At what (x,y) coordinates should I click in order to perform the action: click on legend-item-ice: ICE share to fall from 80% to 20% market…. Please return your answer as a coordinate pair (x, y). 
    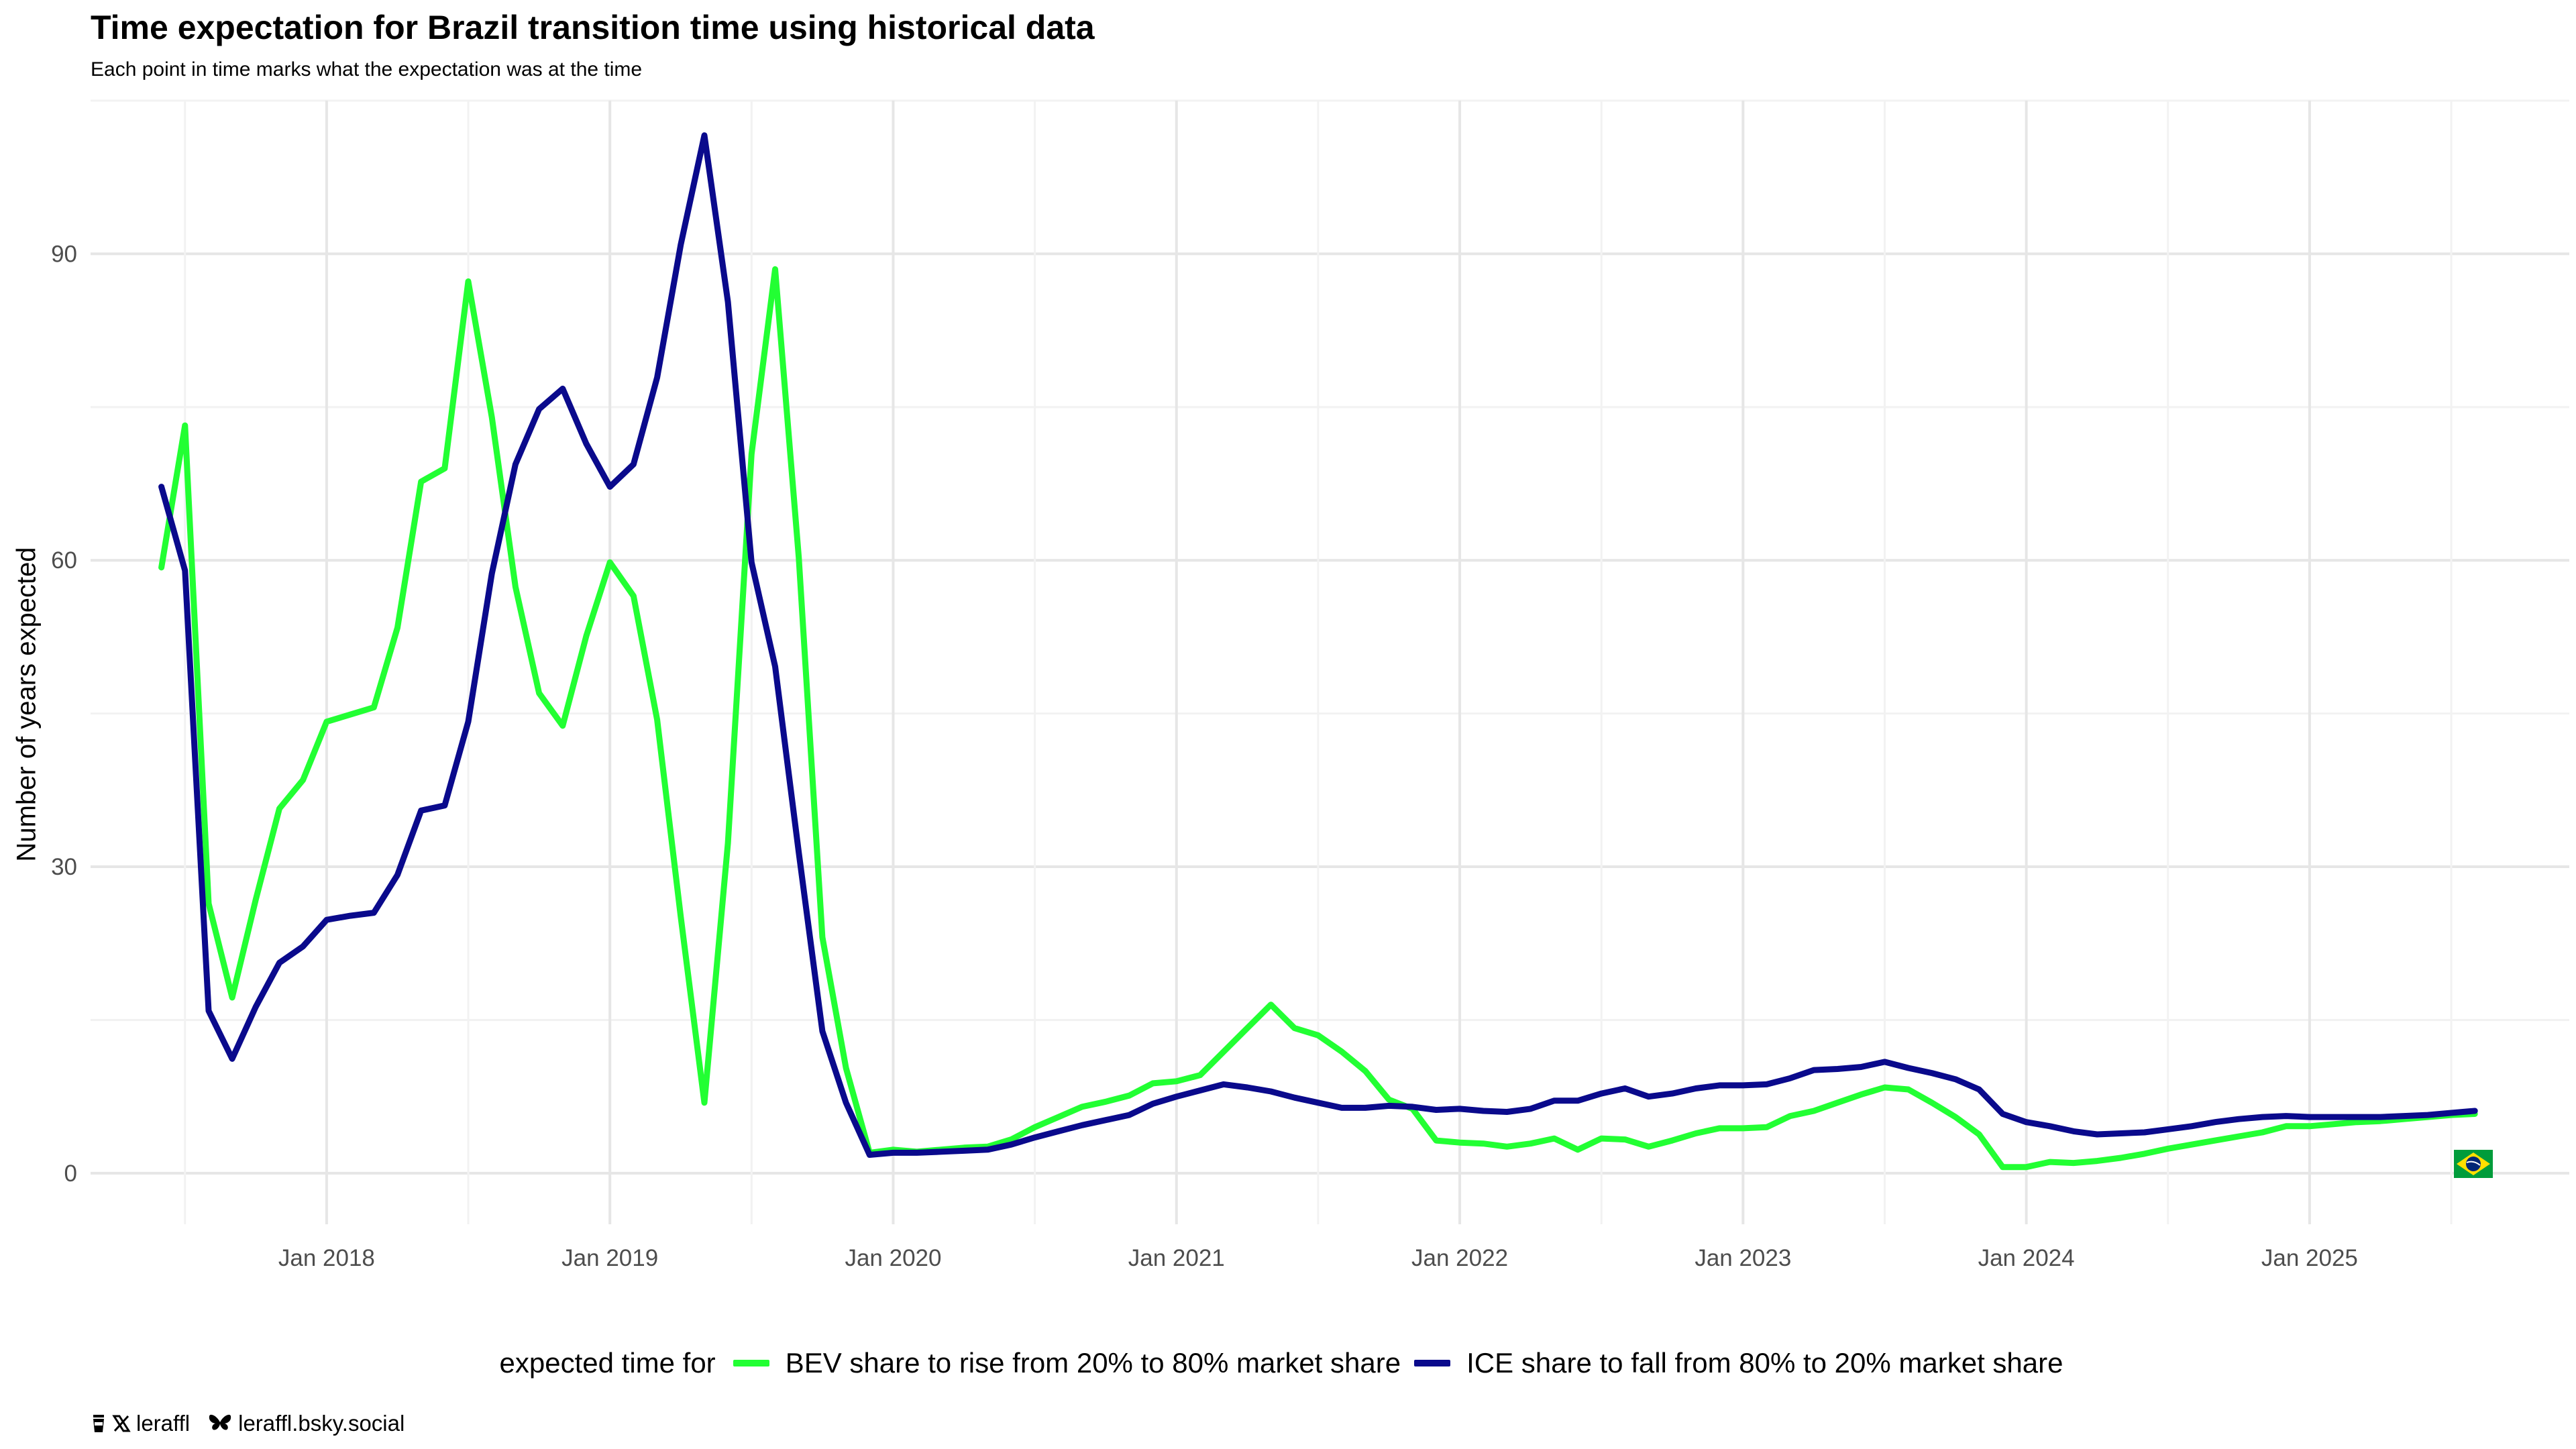
    Looking at the image, I should click on (1738, 1363).